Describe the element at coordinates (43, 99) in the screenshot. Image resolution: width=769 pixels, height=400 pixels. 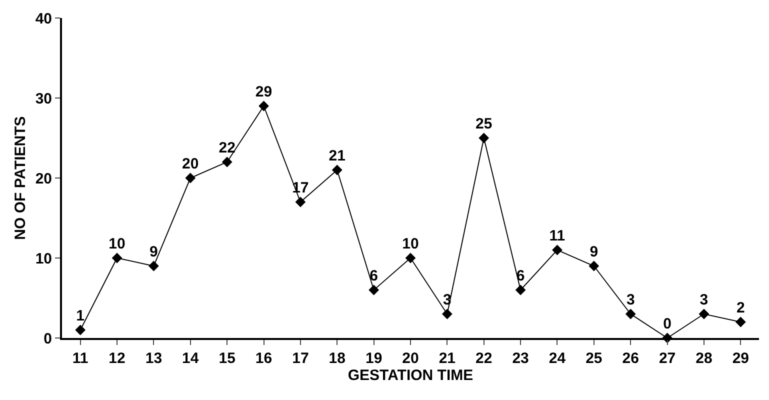
I see `y-tick-label: 30` at that location.